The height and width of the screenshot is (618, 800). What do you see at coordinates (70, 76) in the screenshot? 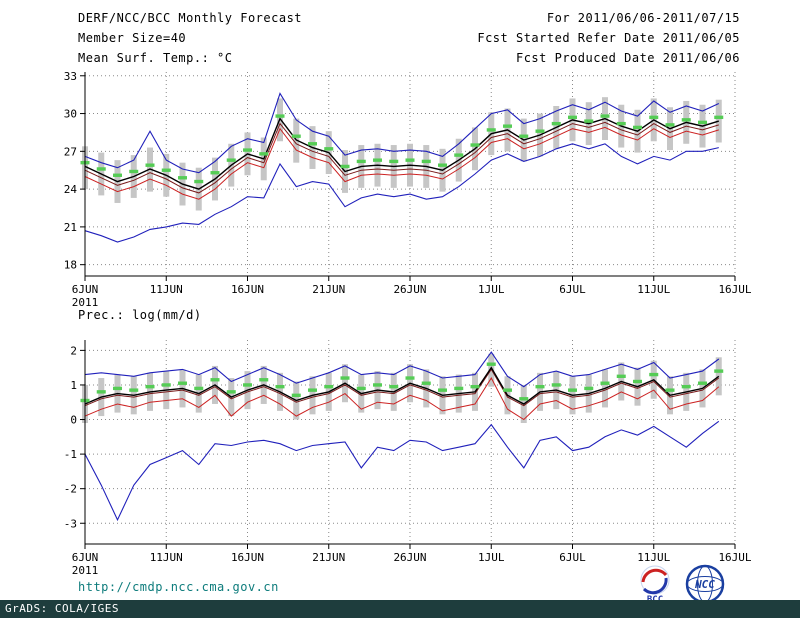
I see `svg-text: 33` at bounding box center [70, 76].